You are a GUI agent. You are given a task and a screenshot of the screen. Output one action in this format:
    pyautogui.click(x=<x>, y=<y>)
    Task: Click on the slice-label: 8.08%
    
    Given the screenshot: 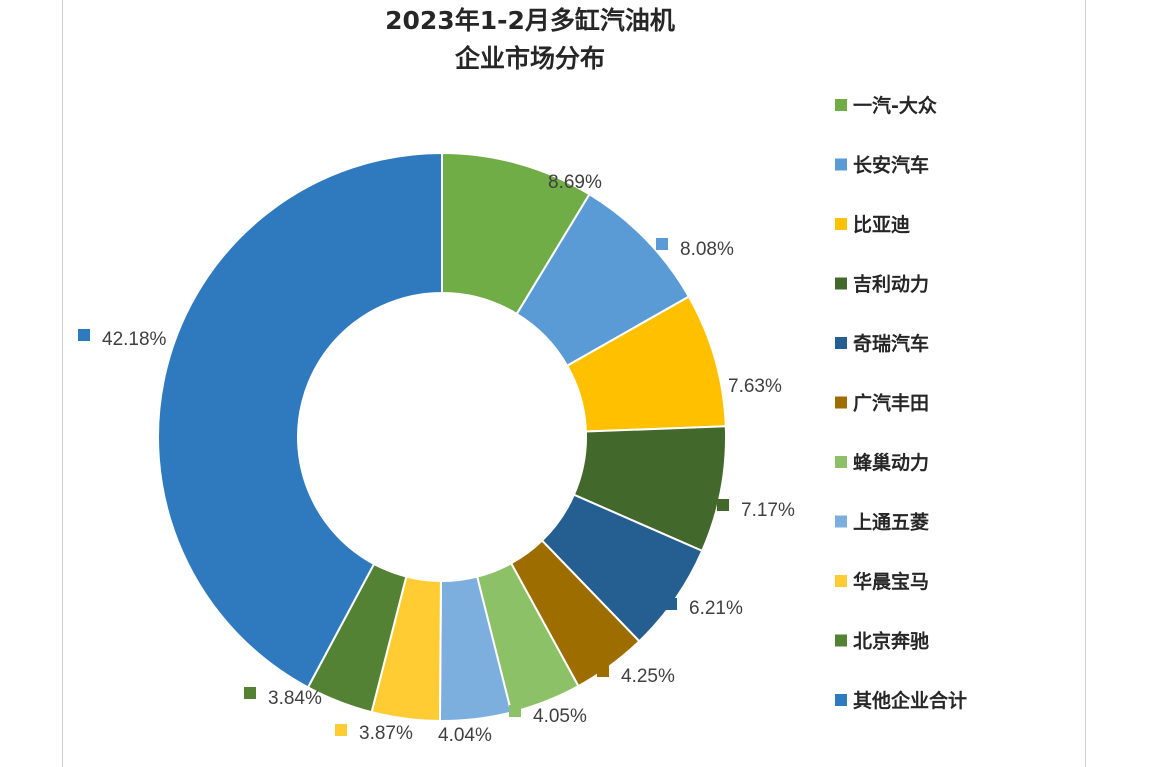 What is the action you would take?
    pyautogui.click(x=707, y=249)
    